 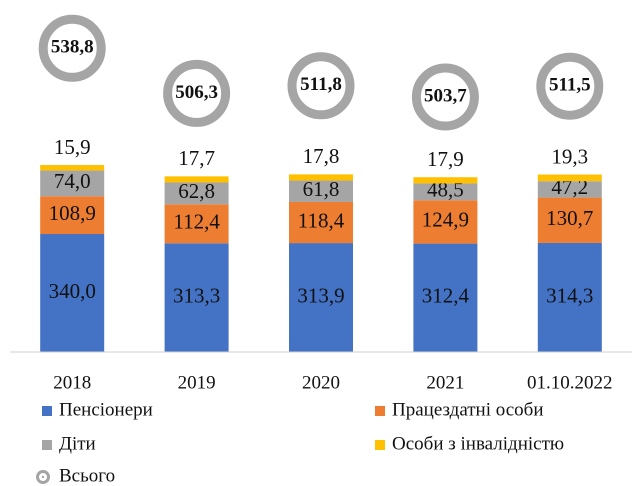 What do you see at coordinates (321, 382) in the screenshot?
I see `x-tick-label: 2020` at bounding box center [321, 382].